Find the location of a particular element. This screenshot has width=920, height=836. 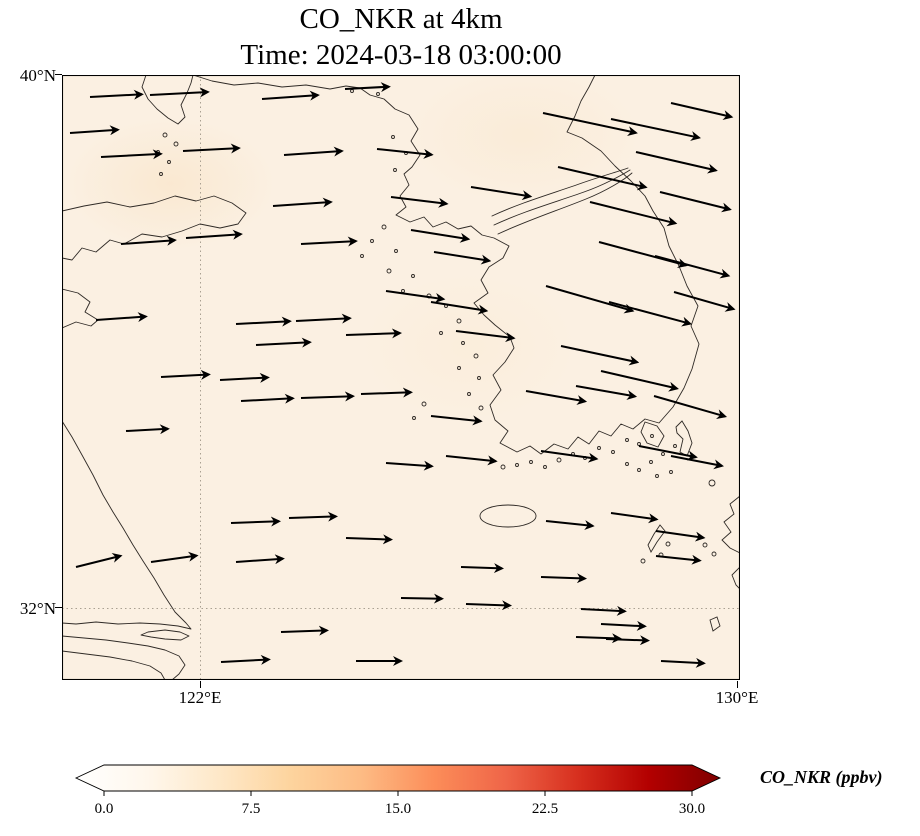

x-tickmark-122e is located at coordinates (200, 684).